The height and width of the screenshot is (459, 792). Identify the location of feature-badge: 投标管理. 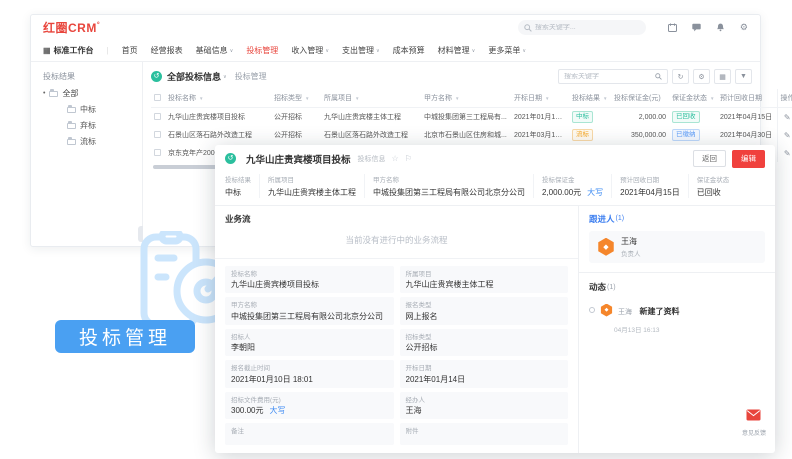
(125, 336).